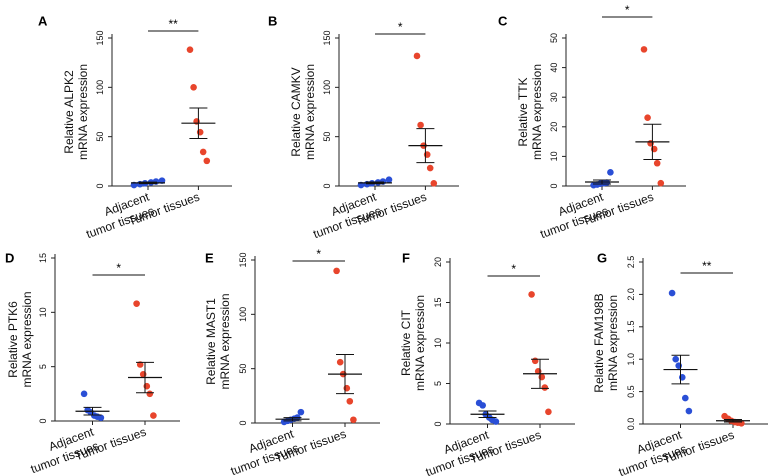 The width and height of the screenshot is (777, 476). Describe the element at coordinates (272, 21) in the screenshot. I see `panel-letter: B` at that location.